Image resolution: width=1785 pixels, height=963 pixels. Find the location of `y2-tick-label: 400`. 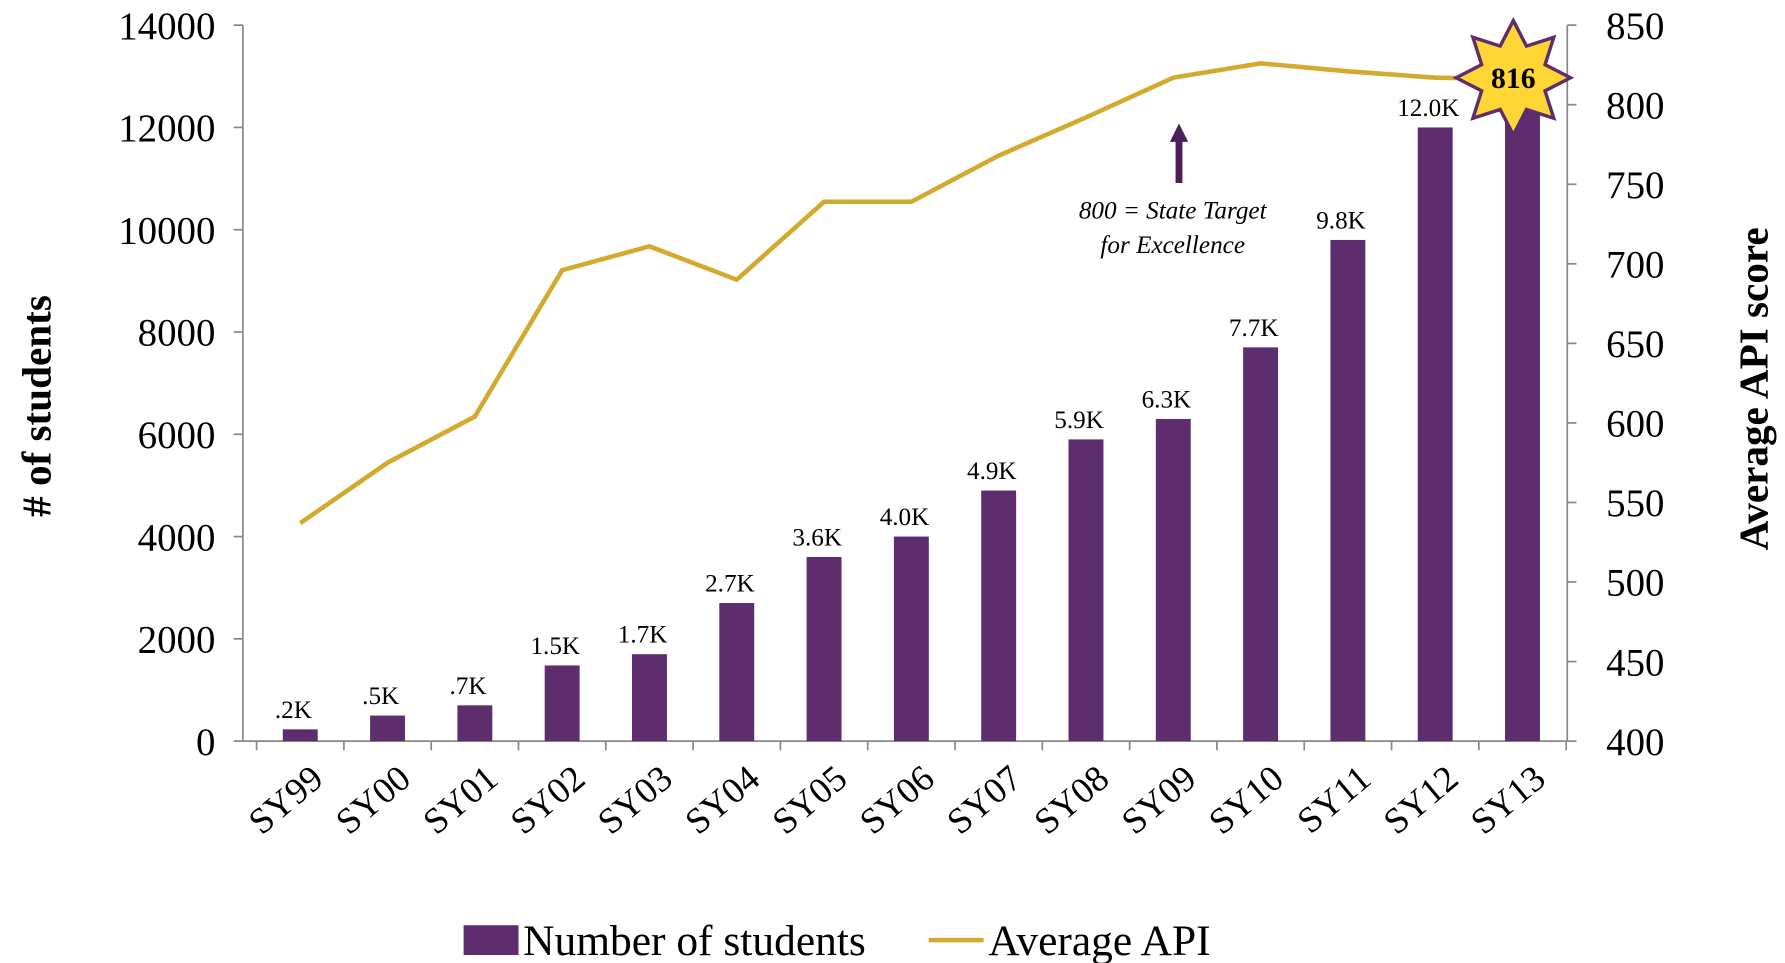

y2-tick-label: 400 is located at coordinates (1635, 742).